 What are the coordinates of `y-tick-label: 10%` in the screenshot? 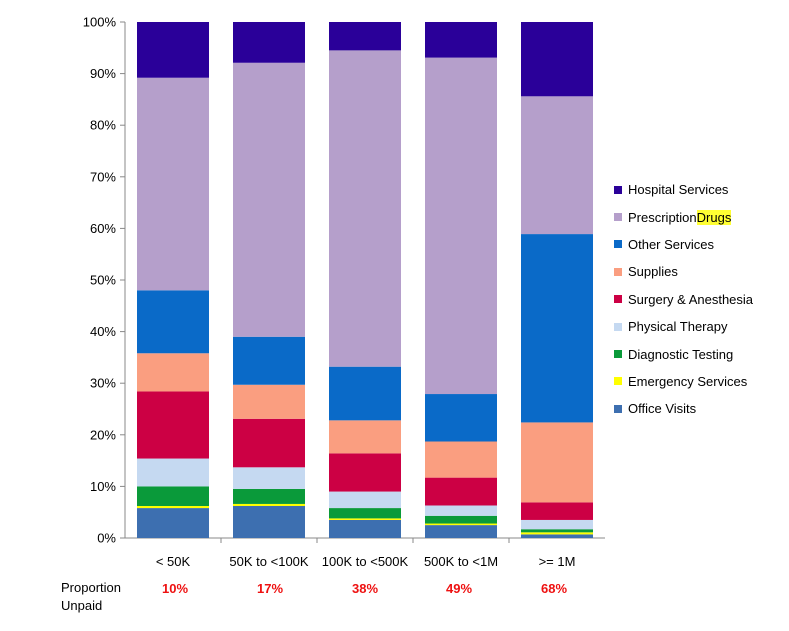 It's located at (103, 486).